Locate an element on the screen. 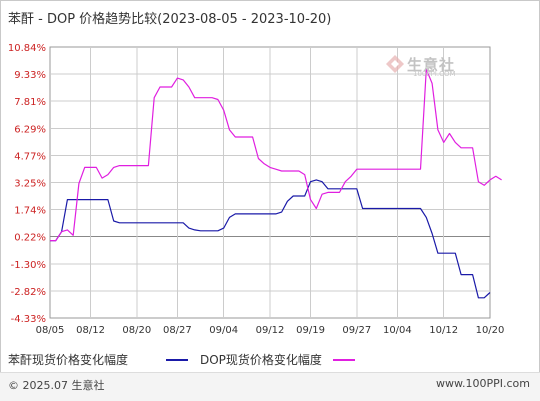 Image resolution: width=540 pixels, height=401 pixels. x-tick-label: 09/12 is located at coordinates (270, 330).